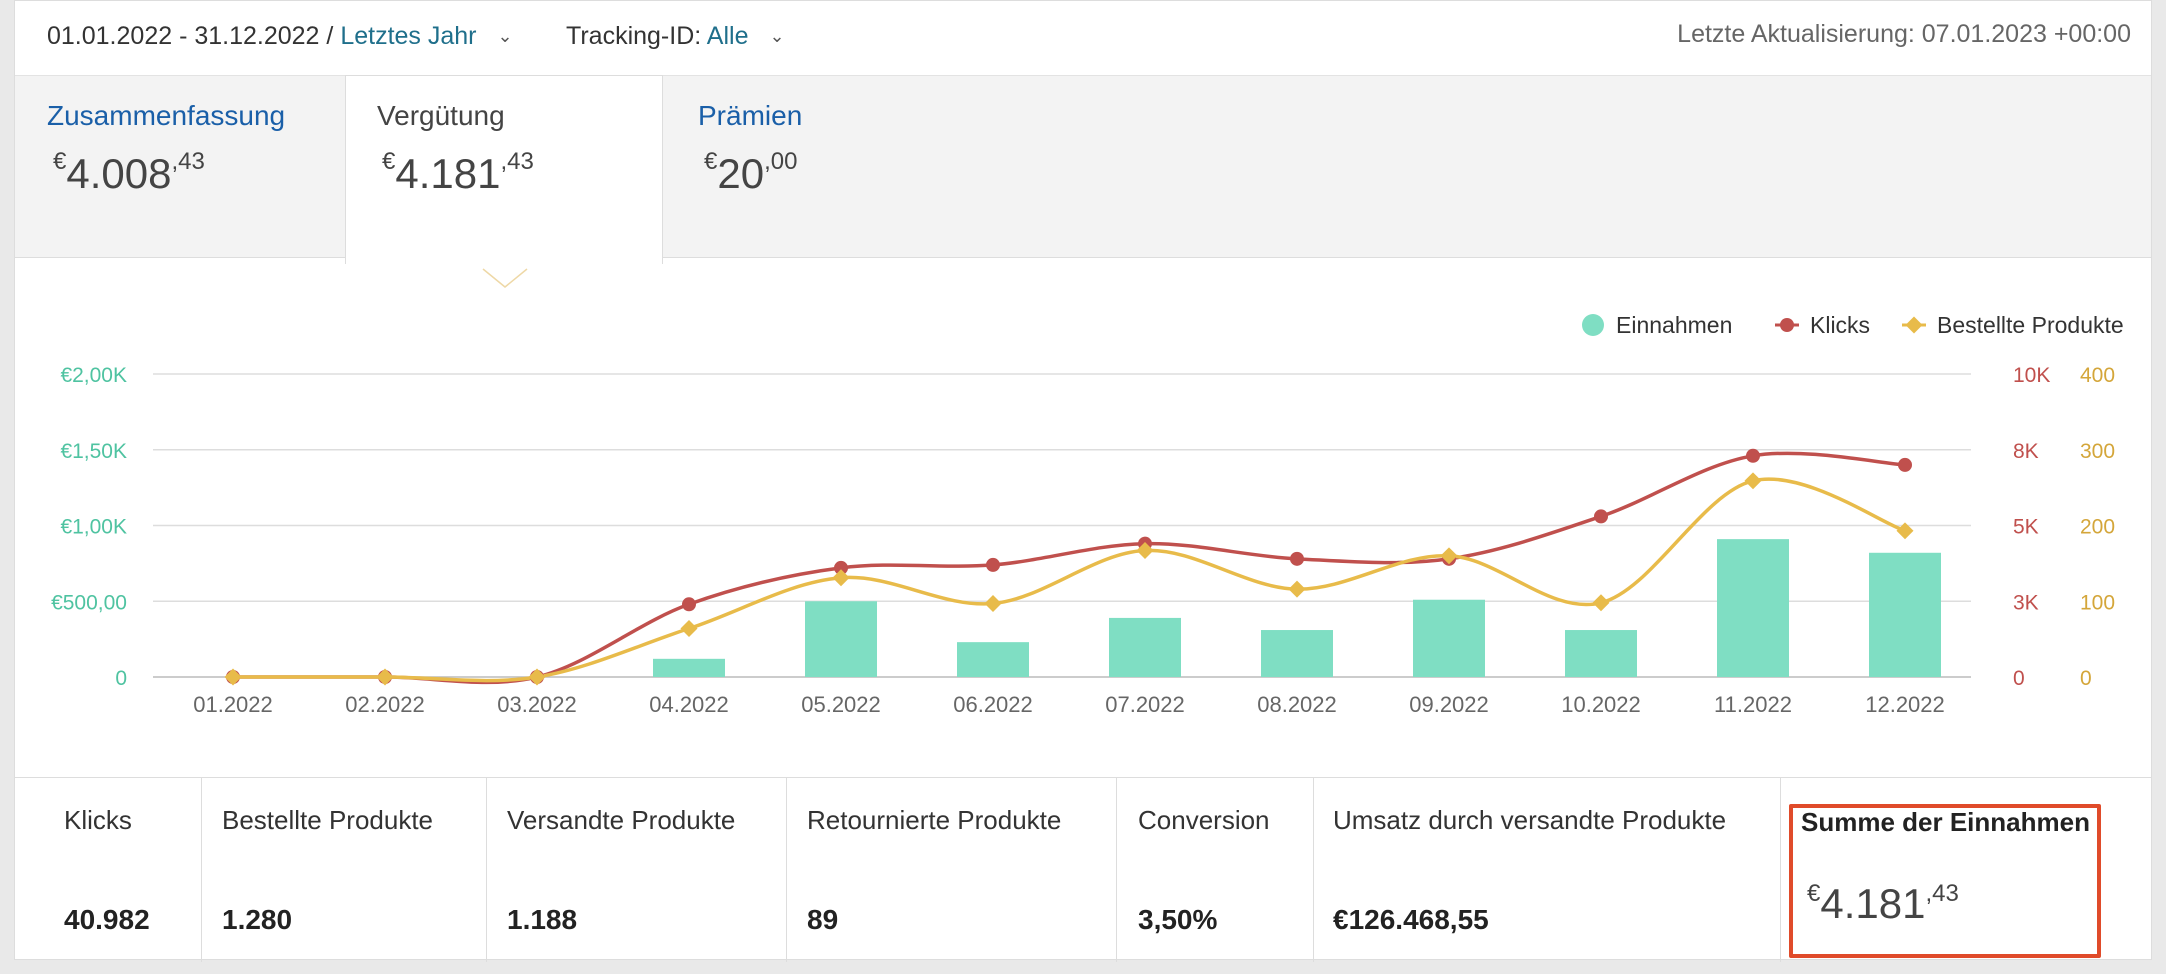 This screenshot has width=2166, height=974. I want to click on stat-value: 40.982, so click(107, 919).